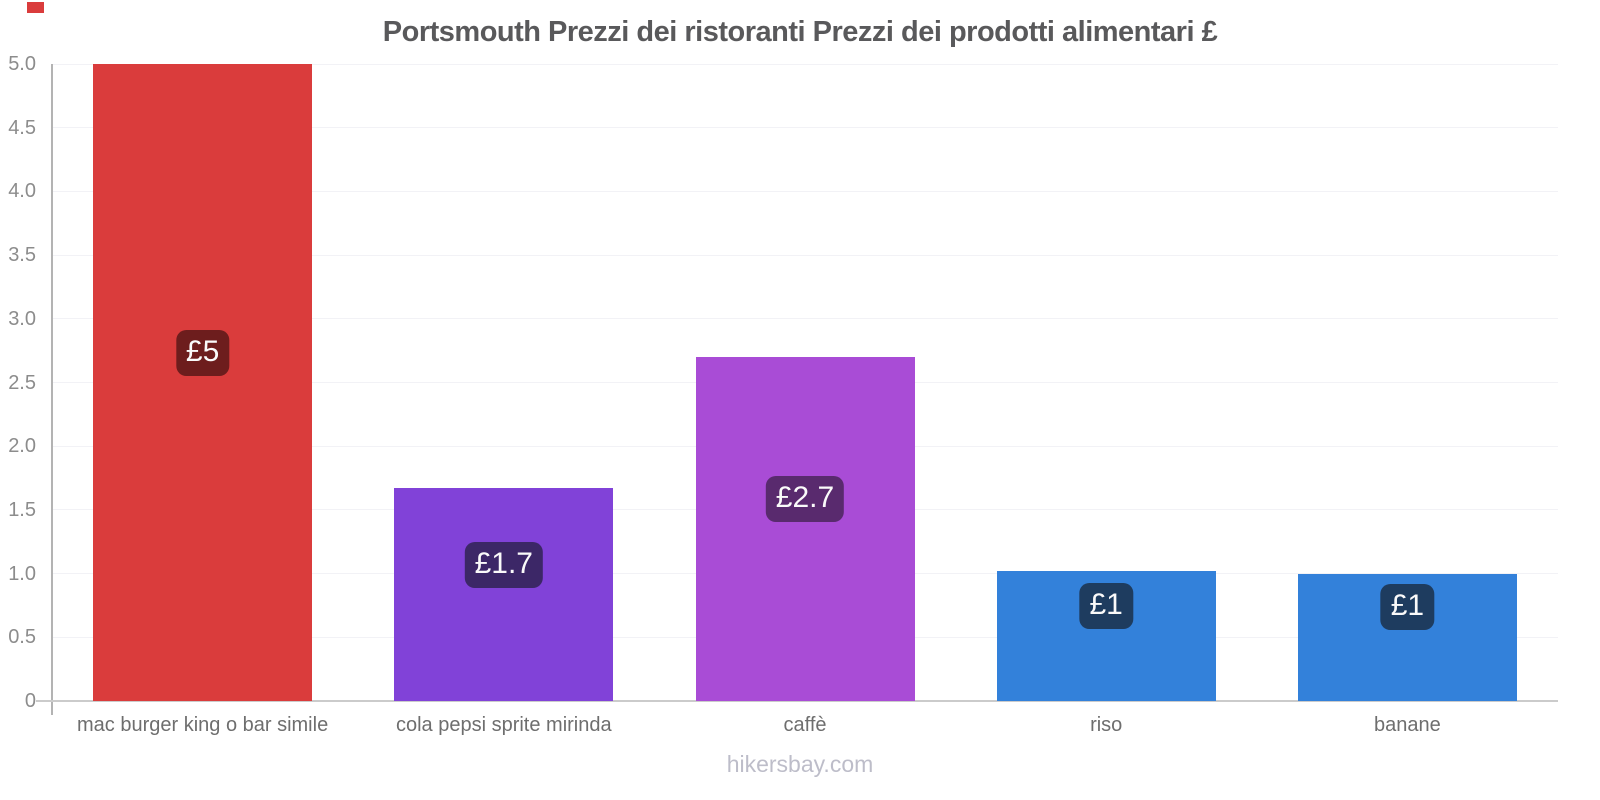  I want to click on bar-value-badge: £2.7, so click(805, 499).